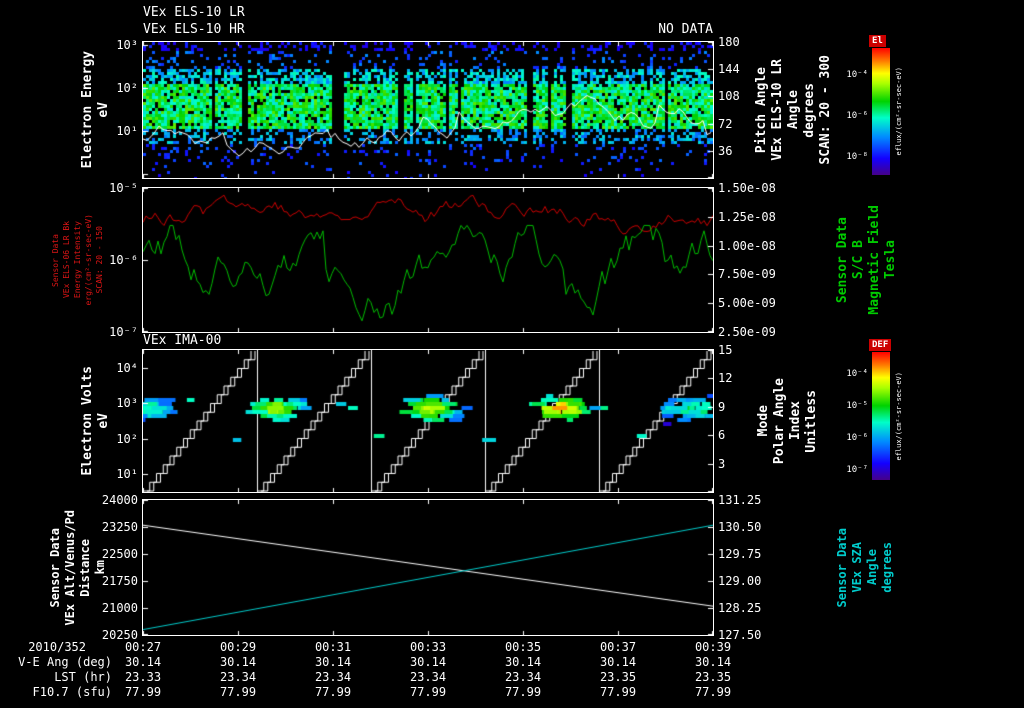 This screenshot has width=1024, height=708. What do you see at coordinates (55, 260) in the screenshot?
I see `panel2-left-axis-label-col1: Sensor Data` at bounding box center [55, 260].